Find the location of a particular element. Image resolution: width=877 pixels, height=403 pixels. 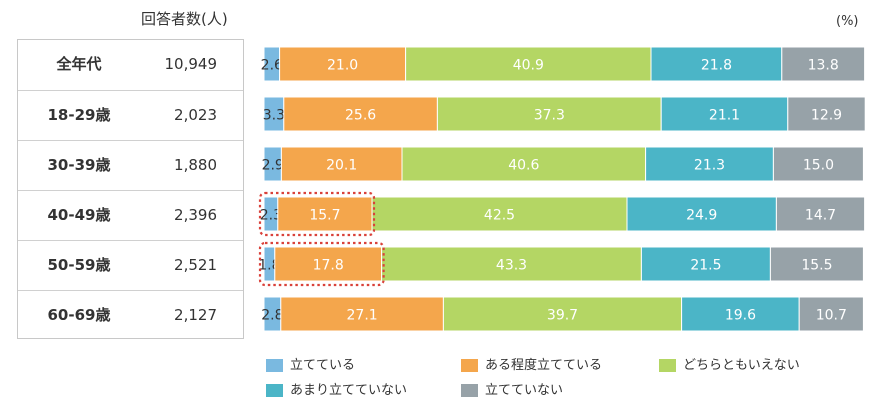

data-label: 21.3 is located at coordinates (709, 166).